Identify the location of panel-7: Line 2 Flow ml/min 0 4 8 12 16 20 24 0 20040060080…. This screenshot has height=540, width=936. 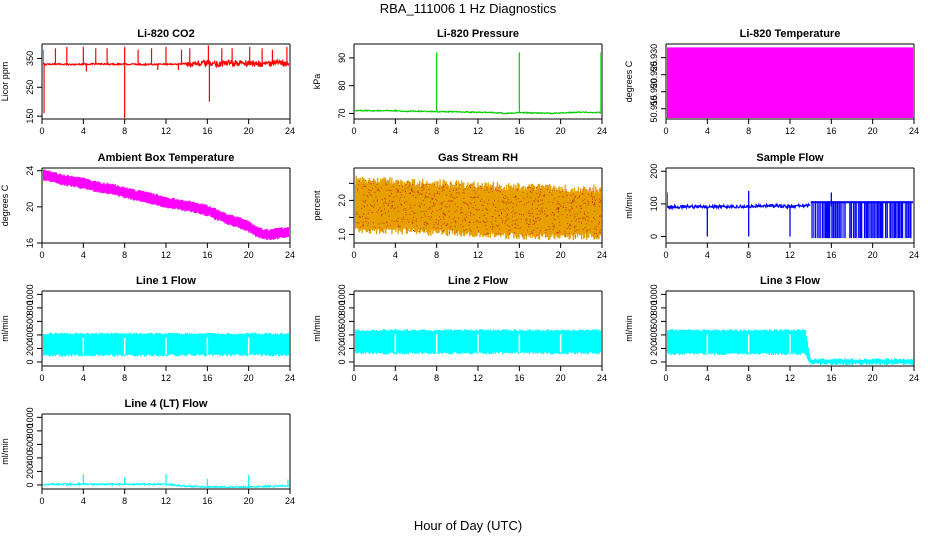
(459, 329).